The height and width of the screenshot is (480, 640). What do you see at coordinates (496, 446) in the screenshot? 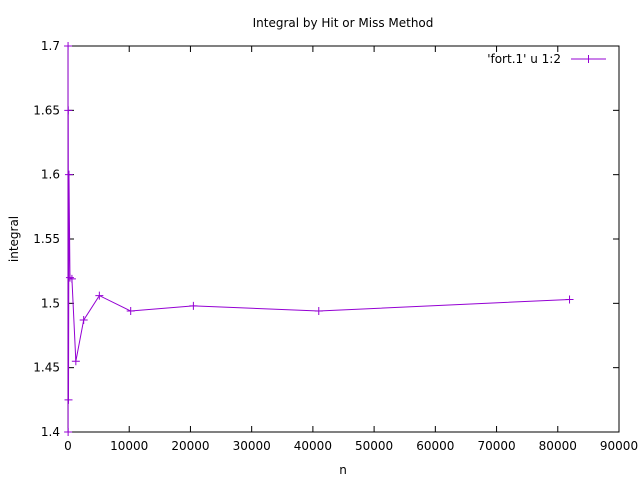
I see `x-tick-label: 70000` at bounding box center [496, 446].